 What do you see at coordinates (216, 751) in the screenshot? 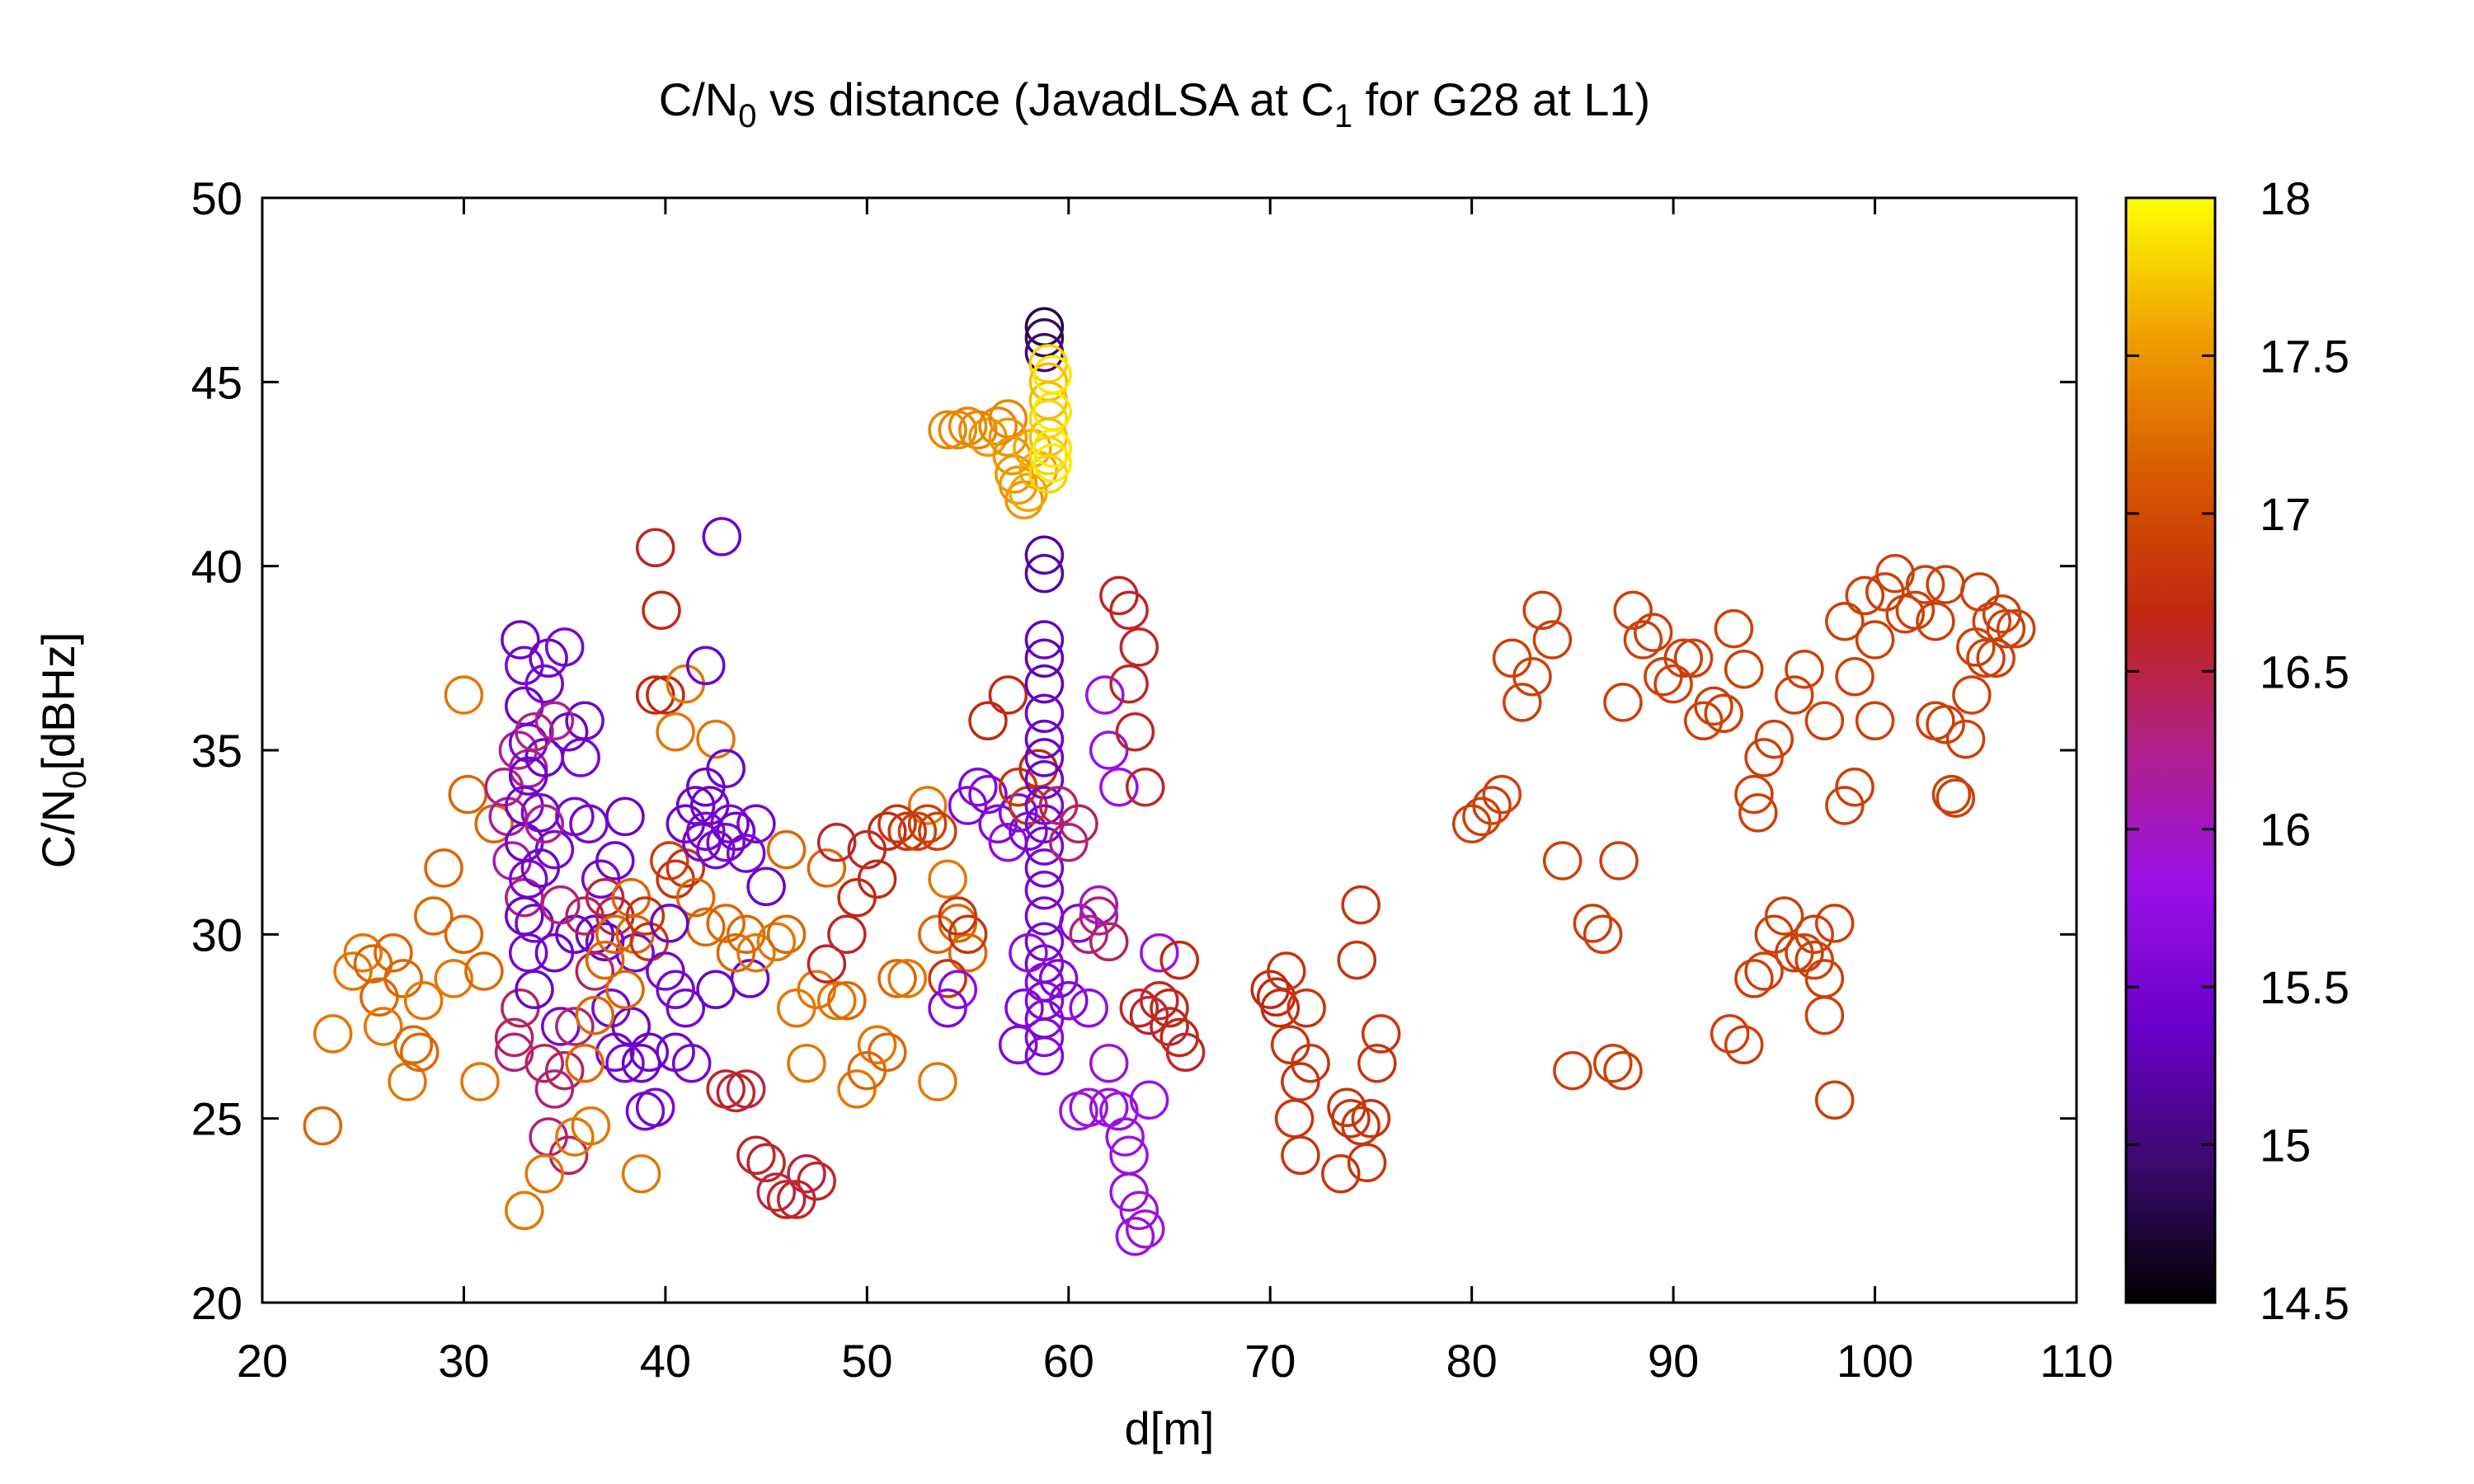
I see `y-tick-label: 35` at bounding box center [216, 751].